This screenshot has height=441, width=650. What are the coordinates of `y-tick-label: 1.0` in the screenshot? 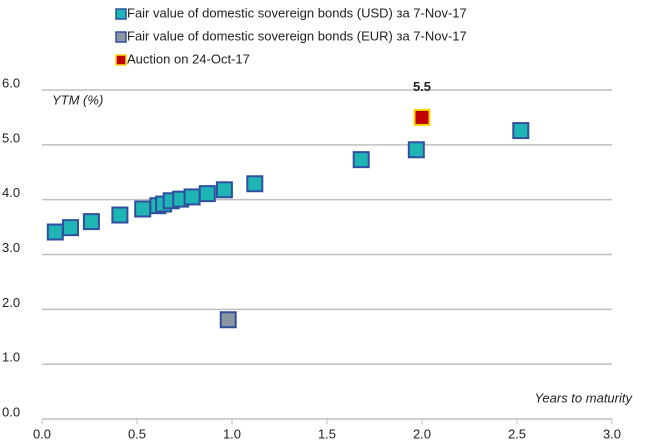 It's located at (11, 357).